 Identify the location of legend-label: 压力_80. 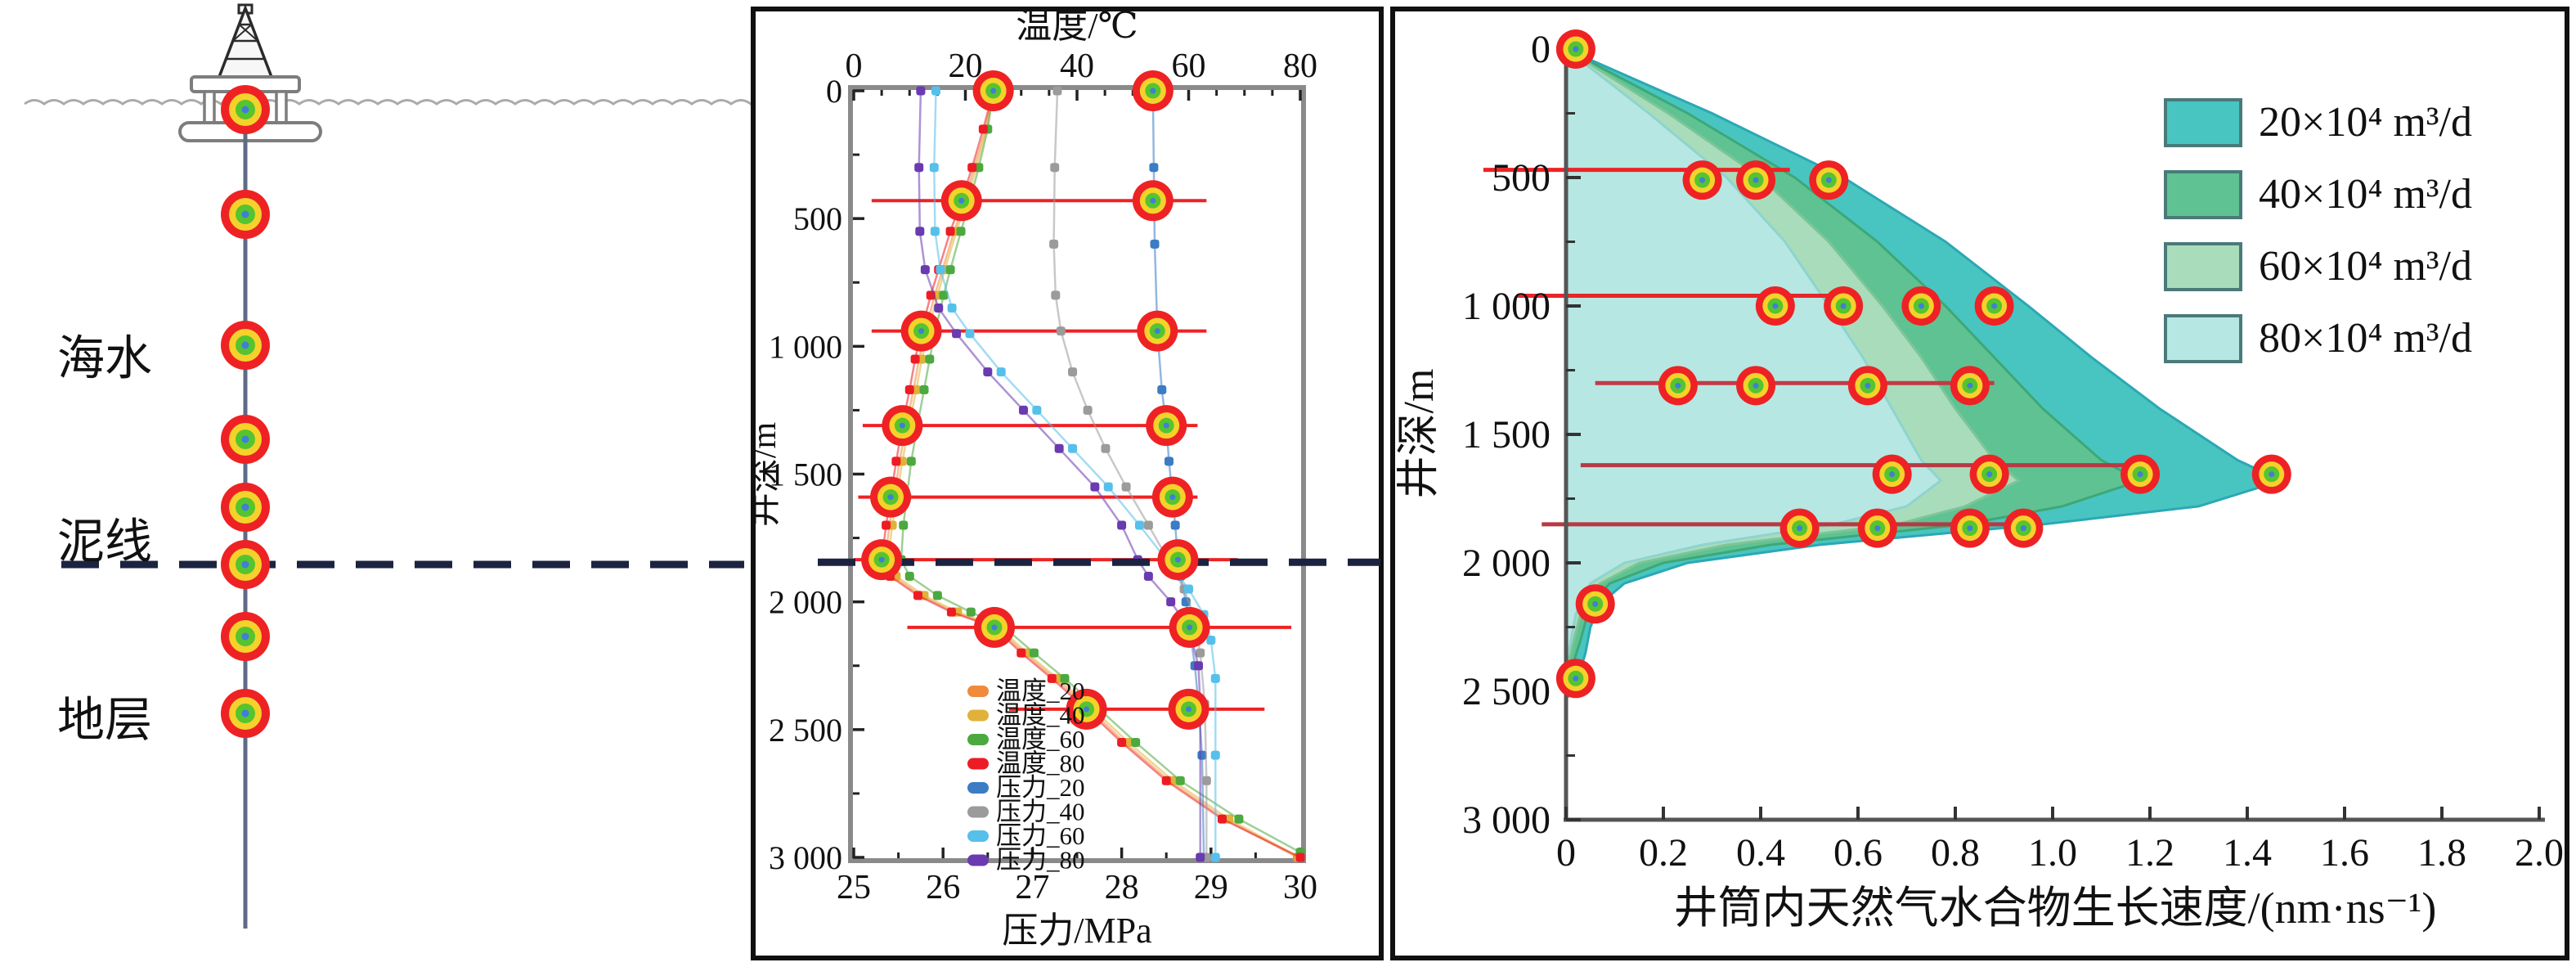
(1040, 860).